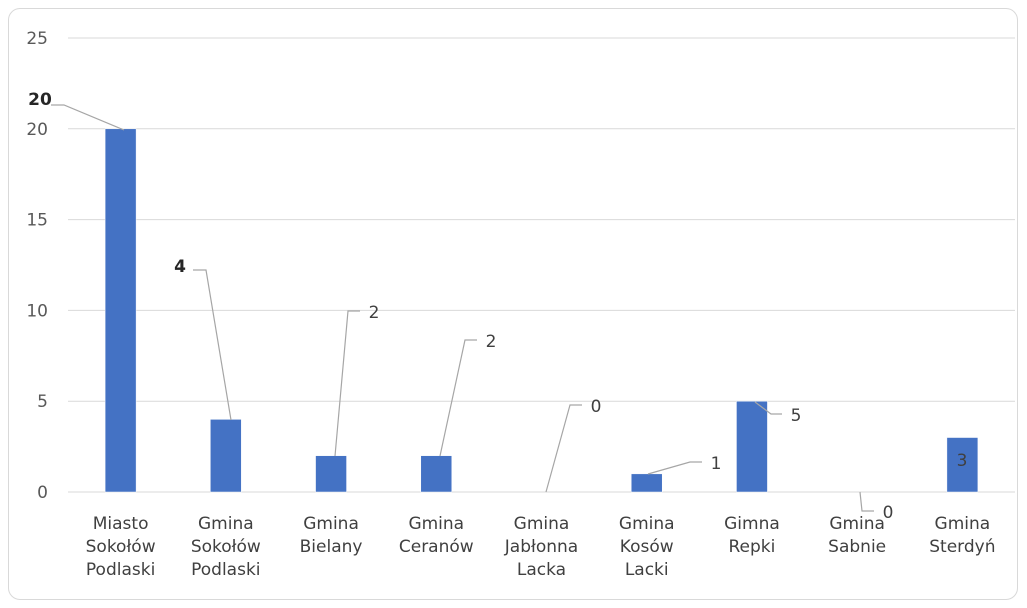  I want to click on x-tick-label: Miasto Sokołów Podlaski, so click(121, 547).